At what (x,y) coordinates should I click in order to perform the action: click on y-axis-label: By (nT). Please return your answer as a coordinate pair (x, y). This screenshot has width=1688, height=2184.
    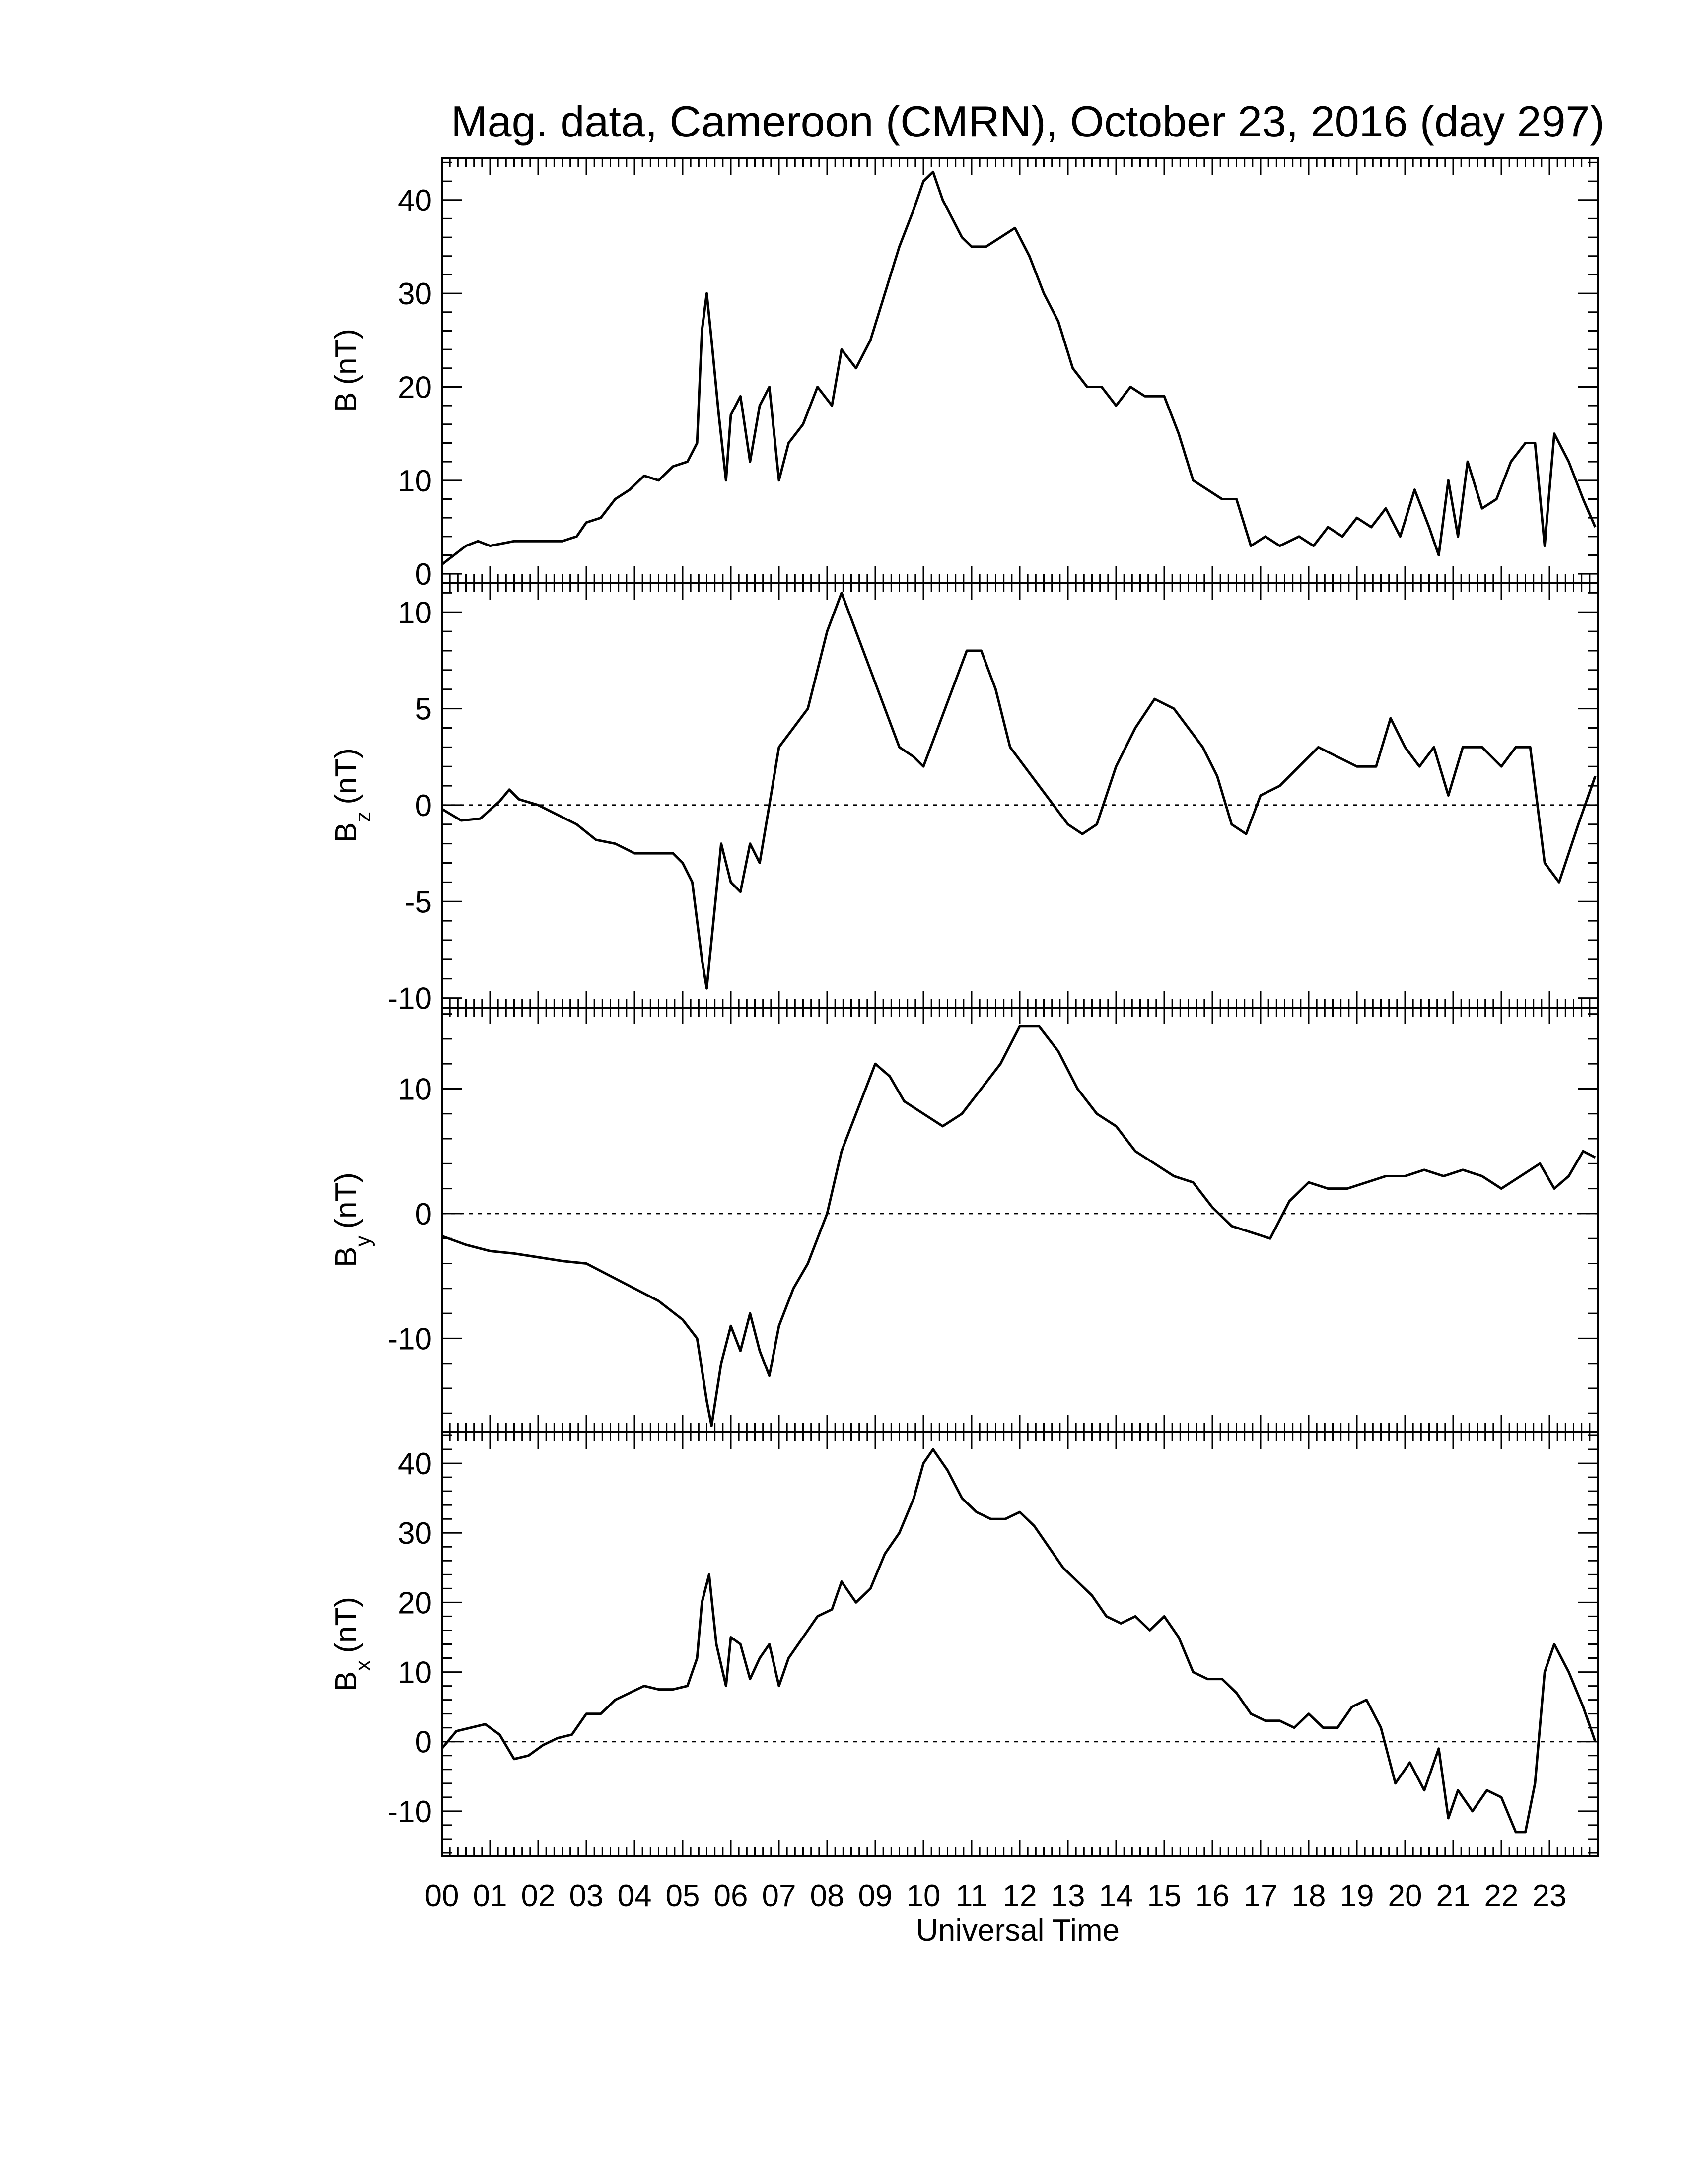
    Looking at the image, I should click on (352, 1219).